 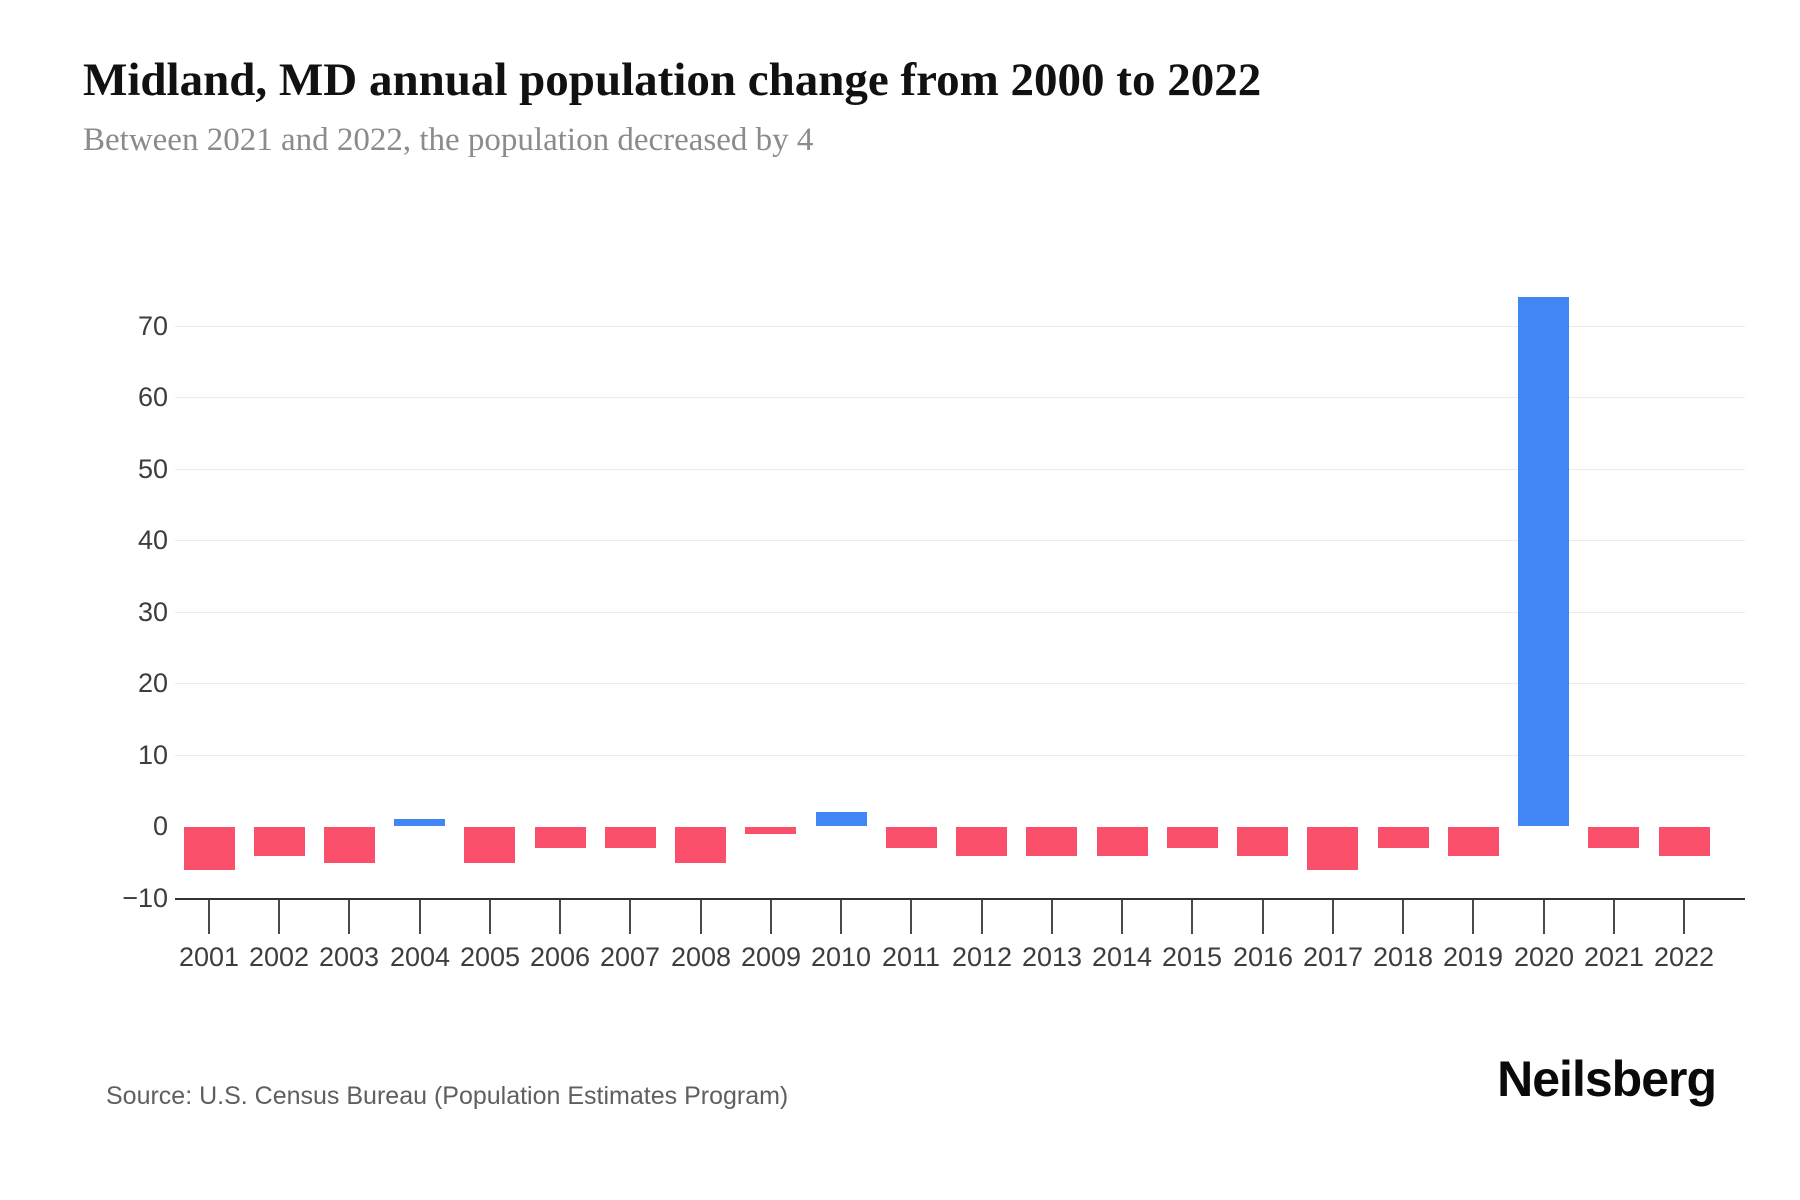 I want to click on neilsberg-logo: Neilsberg, so click(x=1607, y=1079).